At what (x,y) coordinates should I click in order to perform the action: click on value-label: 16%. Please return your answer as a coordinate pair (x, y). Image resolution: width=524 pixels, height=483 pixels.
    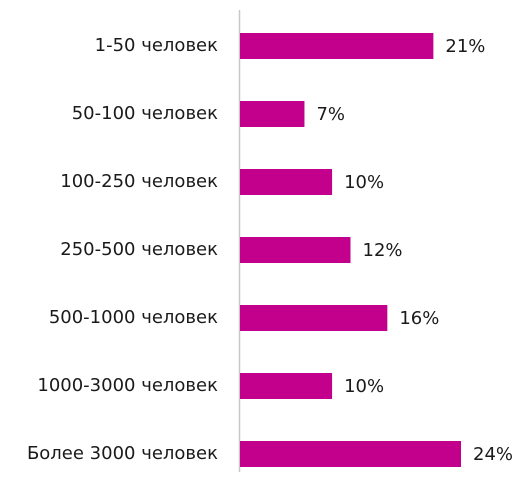
    Looking at the image, I should click on (419, 318).